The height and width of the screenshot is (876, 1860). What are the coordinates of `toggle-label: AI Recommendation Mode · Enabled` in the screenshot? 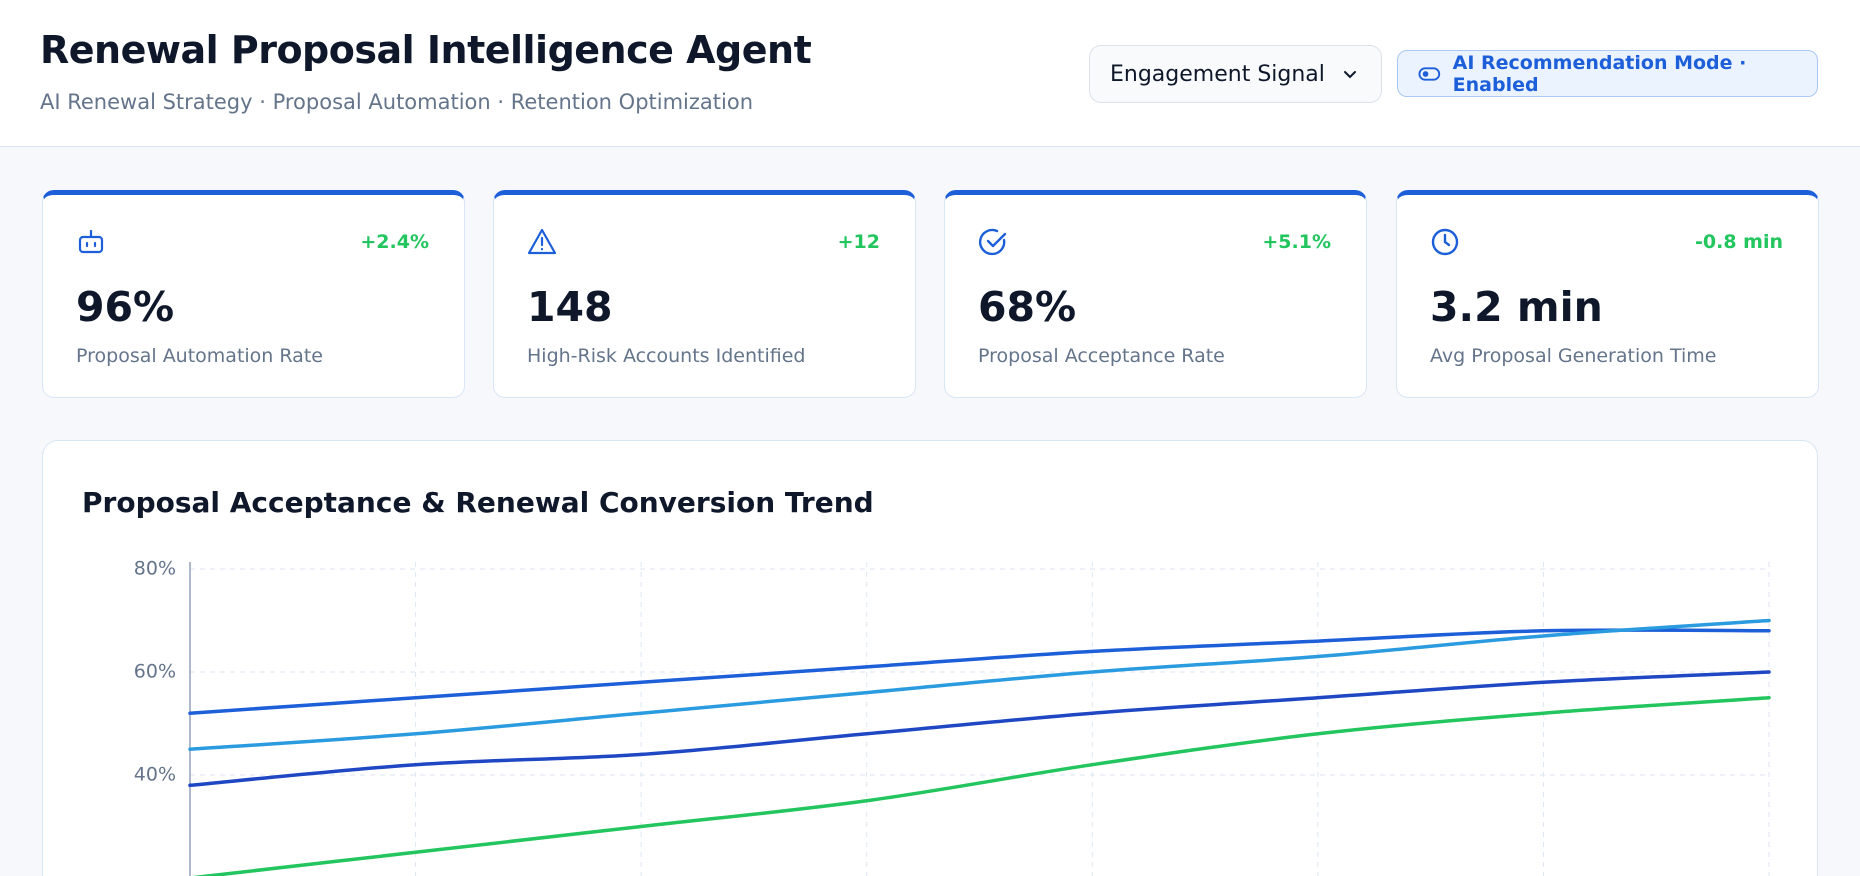 It's located at (1599, 73).